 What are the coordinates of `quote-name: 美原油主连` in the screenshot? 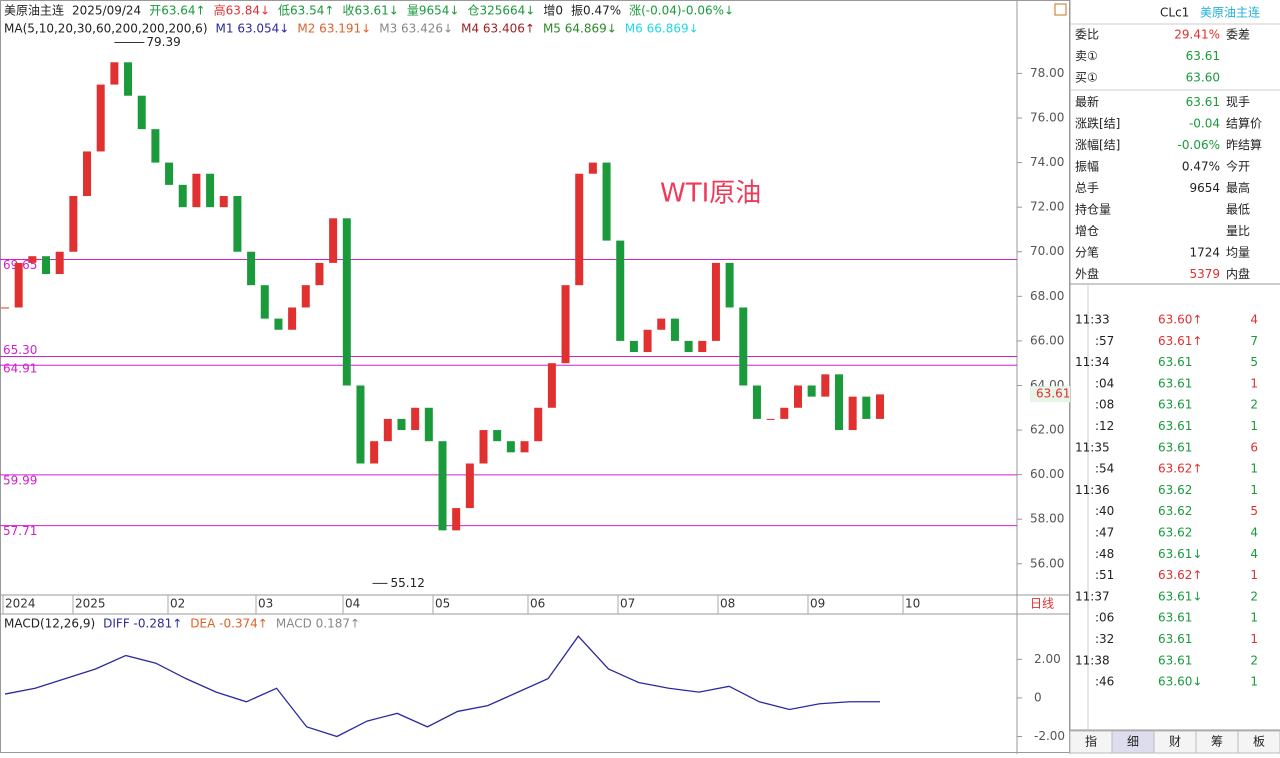 It's located at (1230, 12).